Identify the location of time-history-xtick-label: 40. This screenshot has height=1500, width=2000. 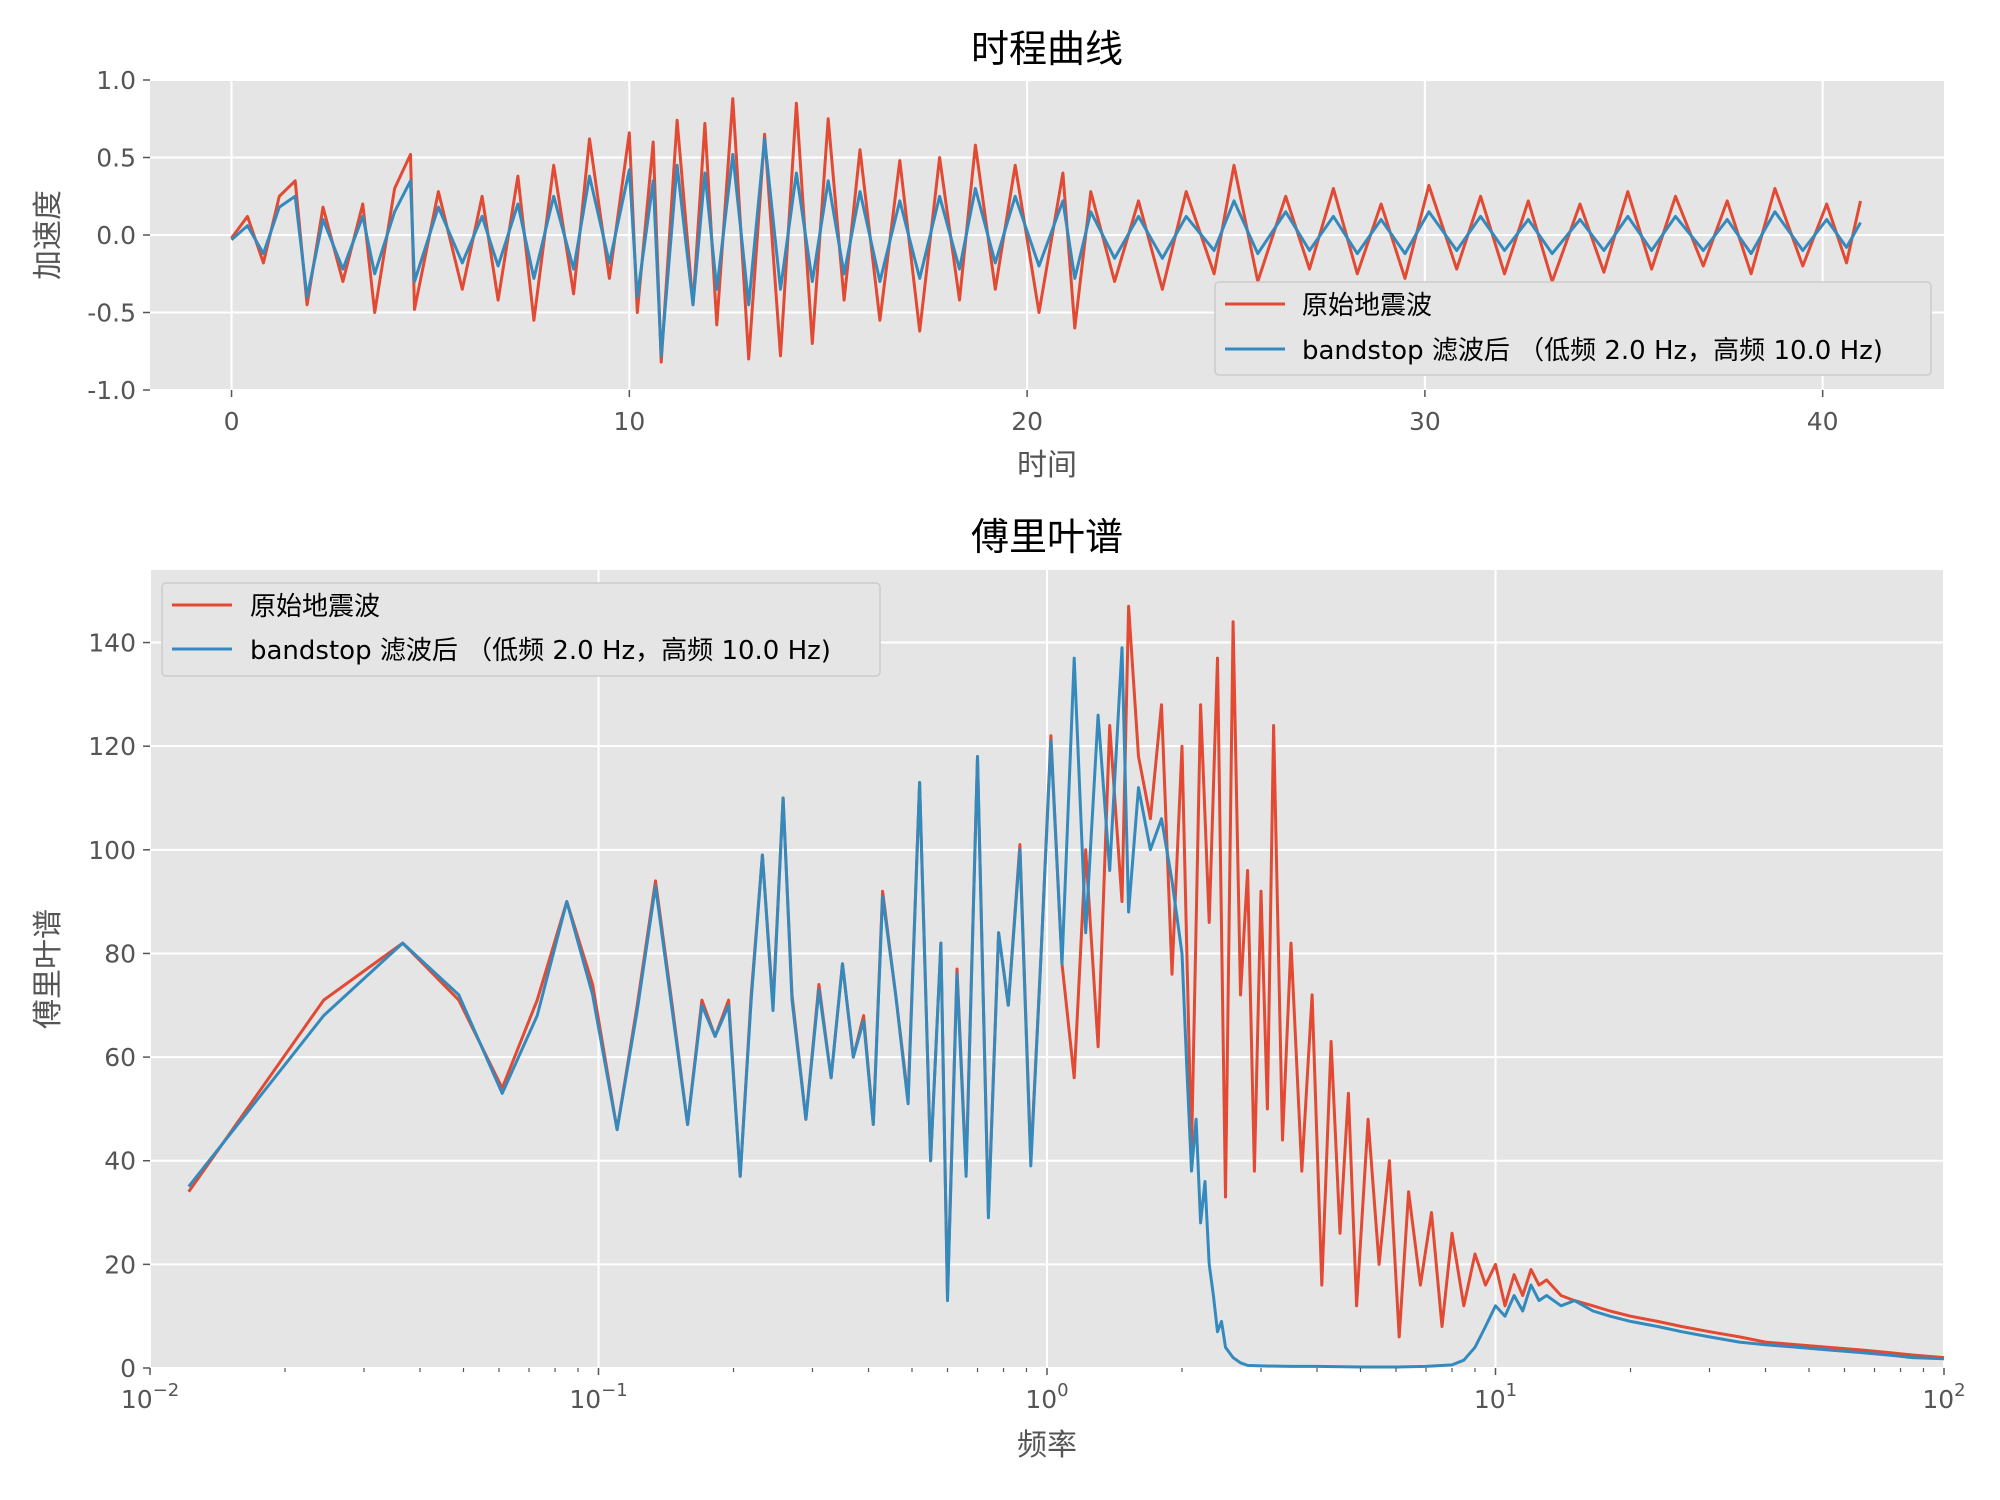
(1823, 421).